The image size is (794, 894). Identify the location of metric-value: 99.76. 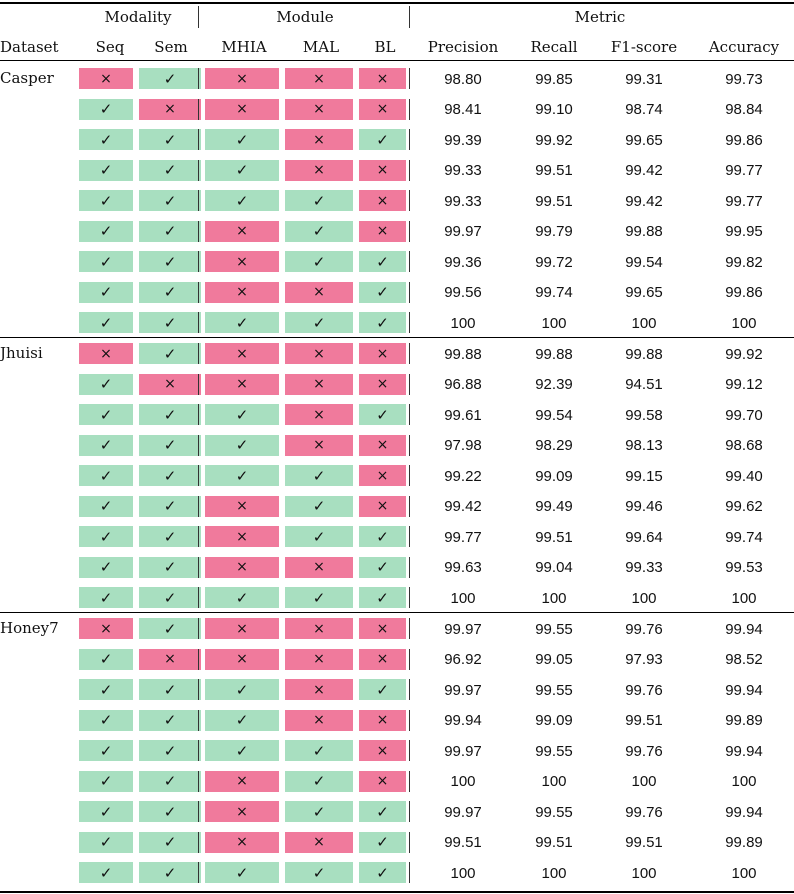
(644, 812).